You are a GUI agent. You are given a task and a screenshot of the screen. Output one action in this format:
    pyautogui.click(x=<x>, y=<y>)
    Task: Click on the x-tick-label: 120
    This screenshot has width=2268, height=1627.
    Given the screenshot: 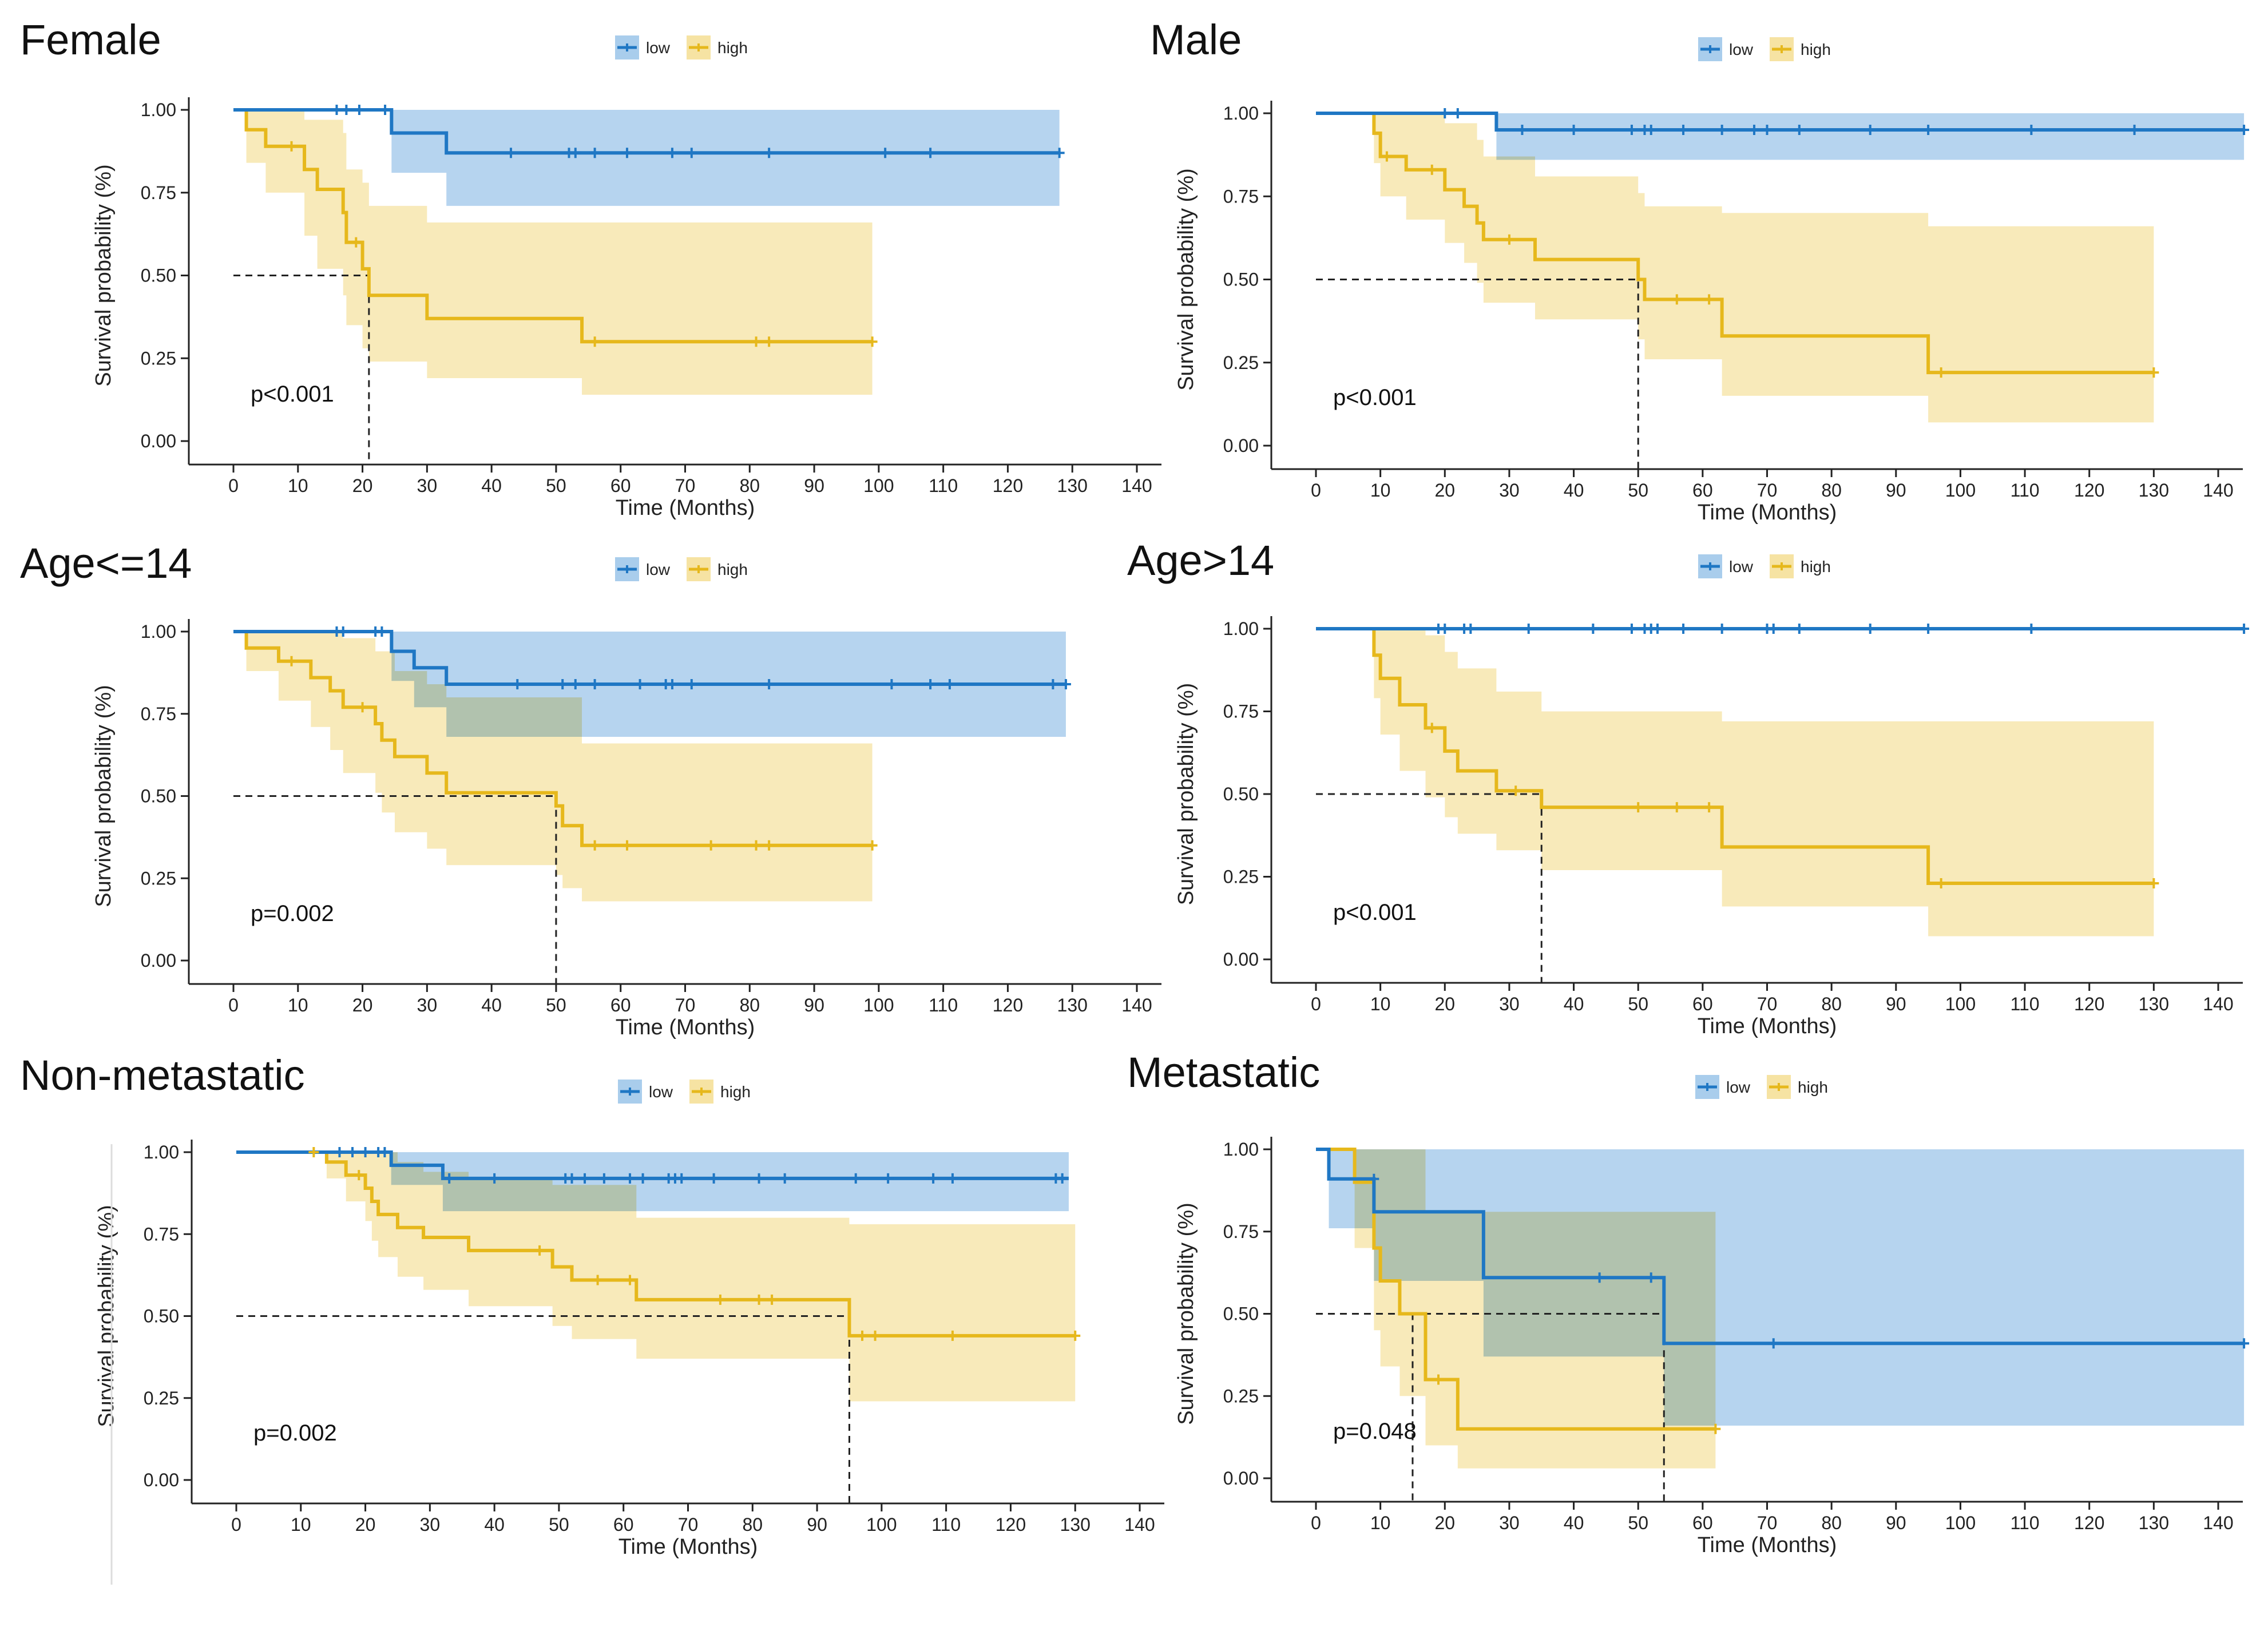 What is the action you would take?
    pyautogui.click(x=1008, y=1005)
    